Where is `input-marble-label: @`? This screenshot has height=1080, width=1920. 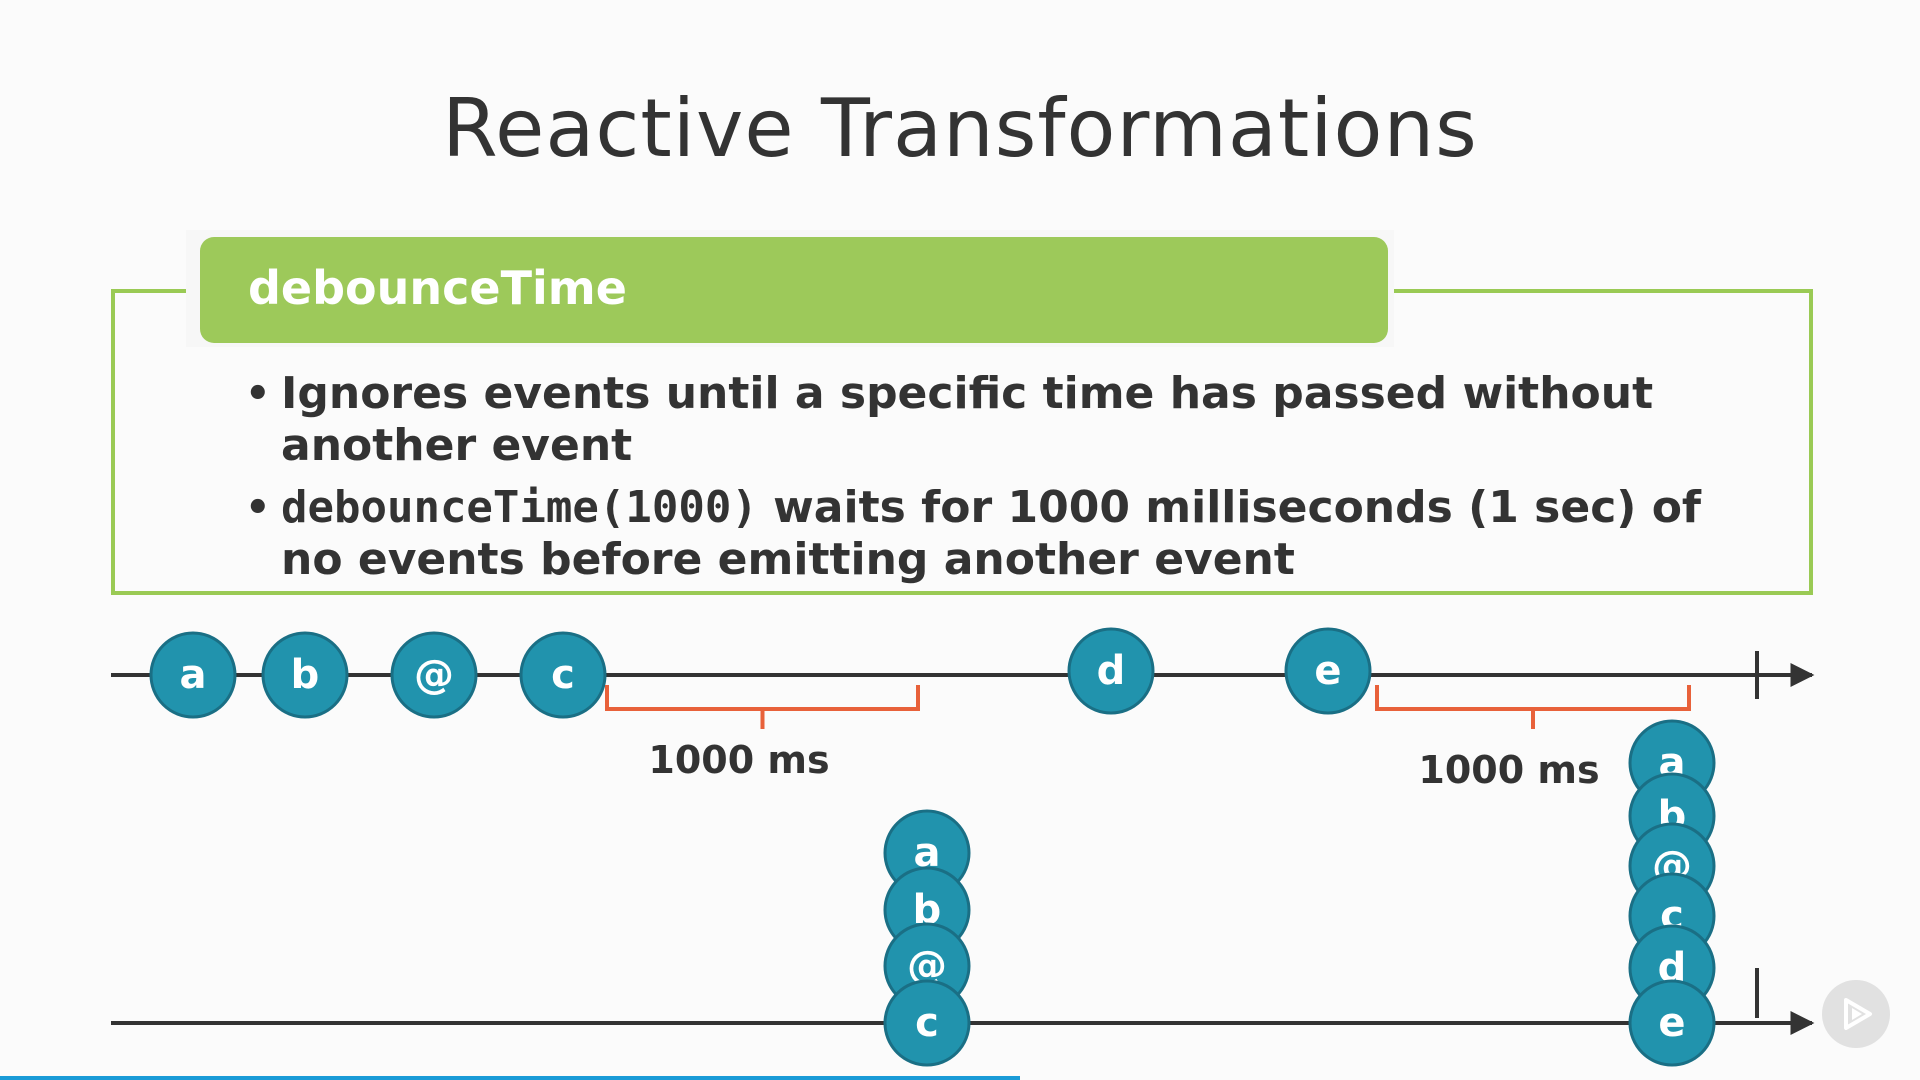 input-marble-label: @ is located at coordinates (434, 675).